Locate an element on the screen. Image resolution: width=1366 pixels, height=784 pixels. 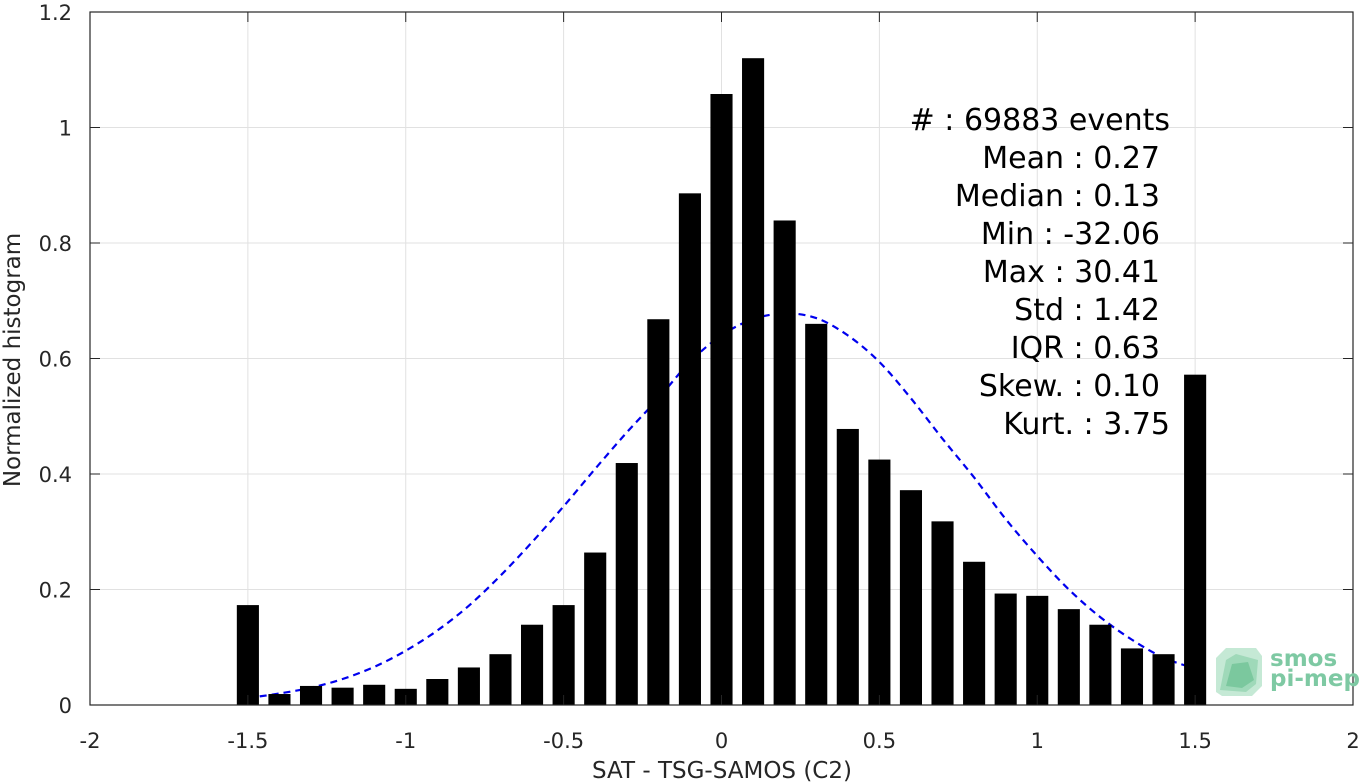
y-tick-label: 0.2 is located at coordinates (55, 591).